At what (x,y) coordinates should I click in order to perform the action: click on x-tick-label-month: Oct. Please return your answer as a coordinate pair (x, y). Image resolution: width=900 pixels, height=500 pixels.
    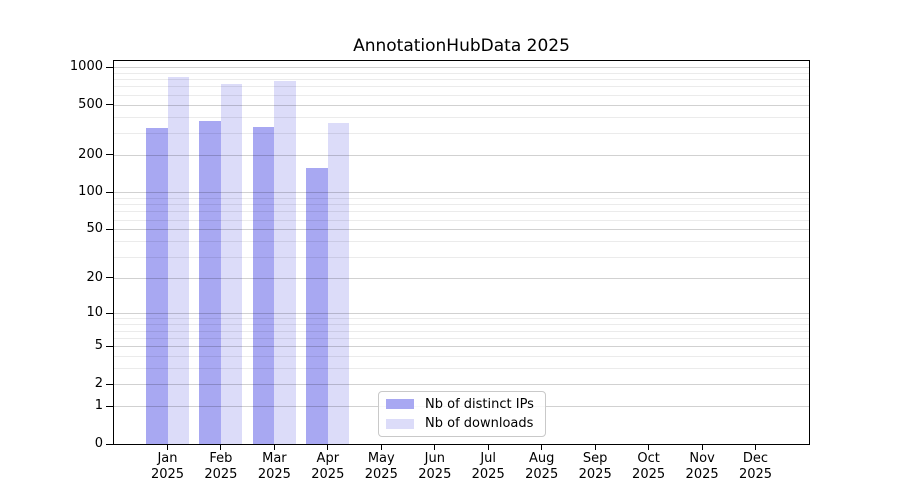
    Looking at the image, I should click on (648, 458).